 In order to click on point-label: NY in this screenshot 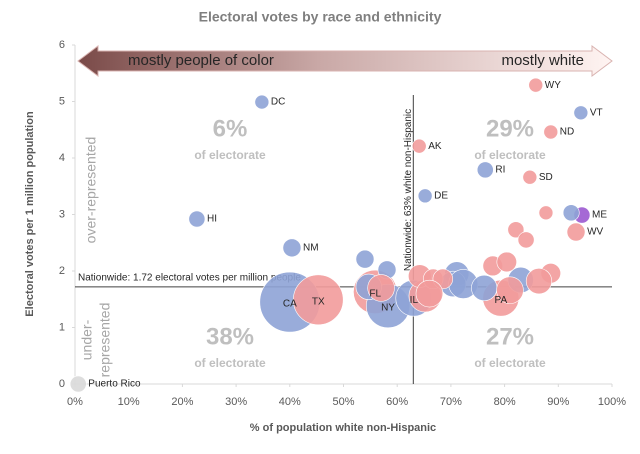, I will do `click(388, 308)`.